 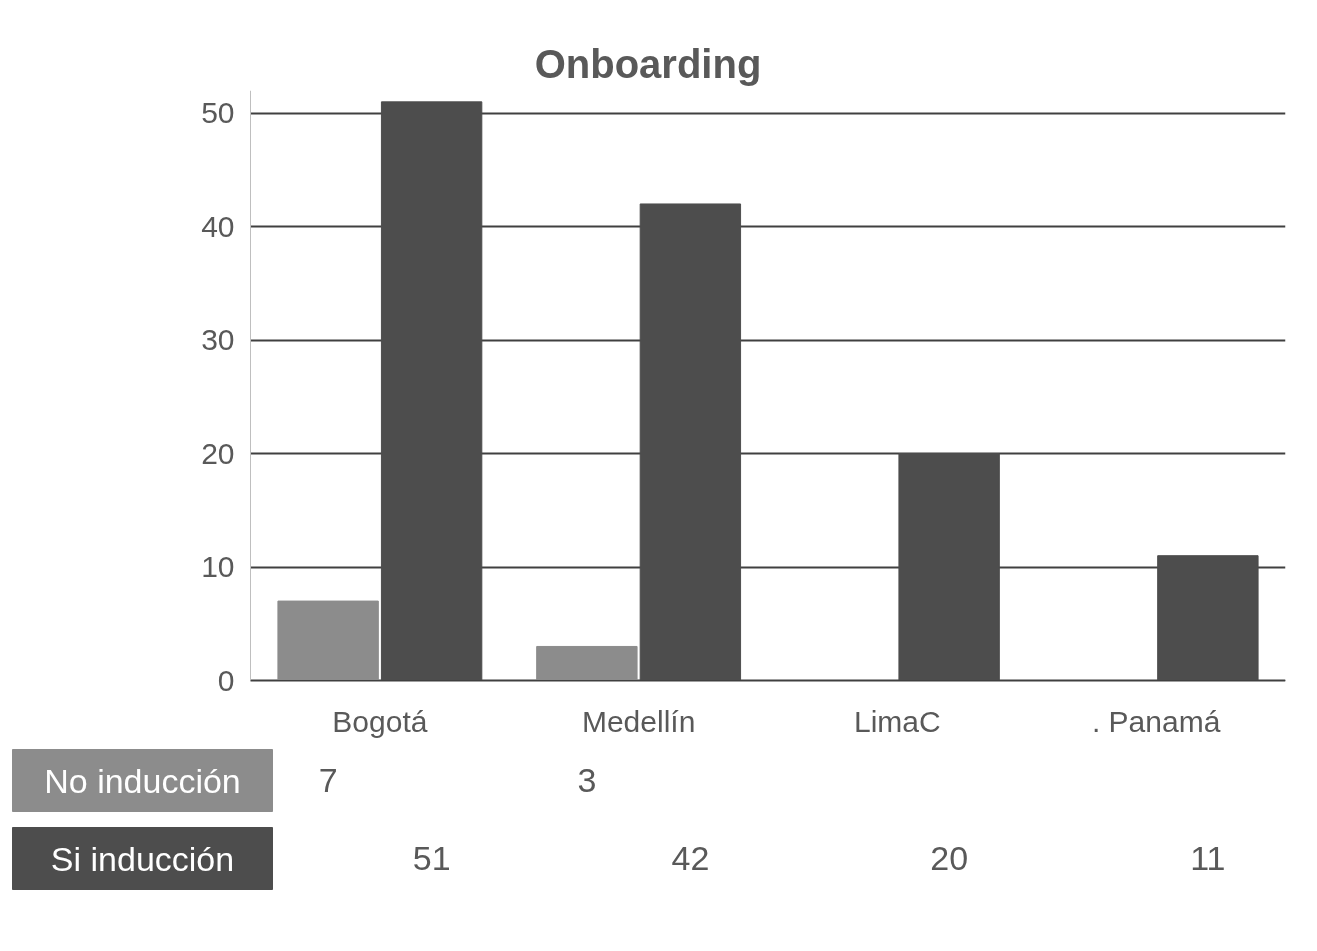 What do you see at coordinates (142, 780) in the screenshot?
I see `text: No inducción` at bounding box center [142, 780].